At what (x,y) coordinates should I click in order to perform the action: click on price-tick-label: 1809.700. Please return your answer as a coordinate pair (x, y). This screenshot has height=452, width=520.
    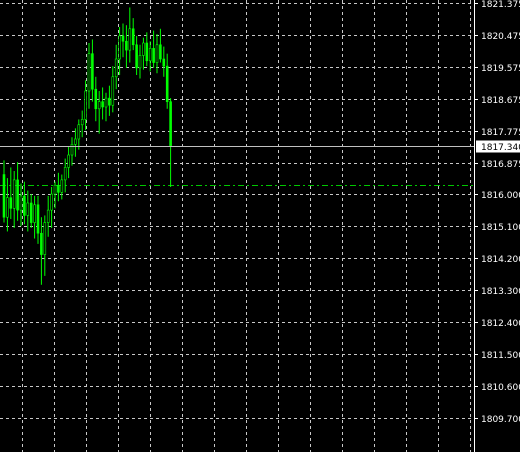
    Looking at the image, I should click on (500, 420).